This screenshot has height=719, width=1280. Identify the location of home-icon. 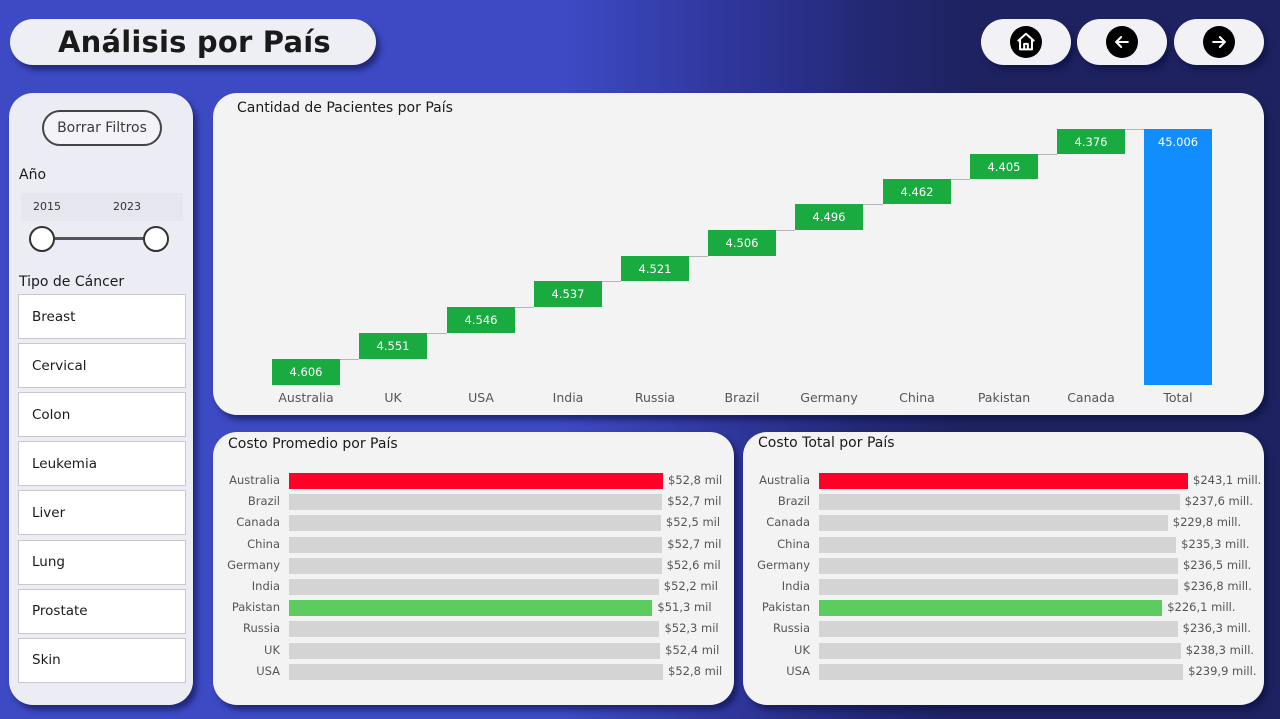
(1026, 42).